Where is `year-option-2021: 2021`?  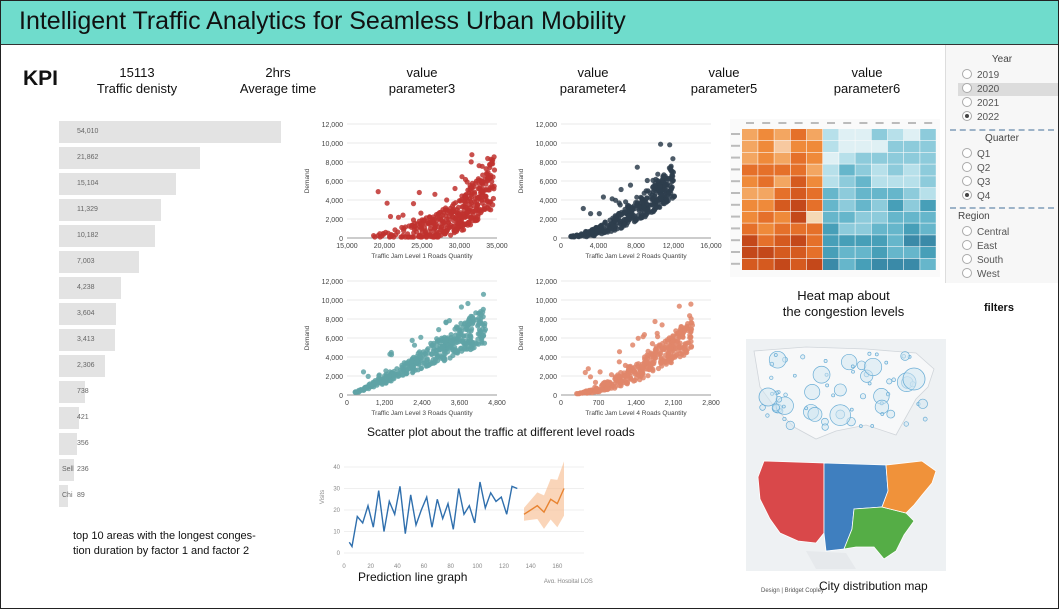 year-option-2021: 2021 is located at coordinates (980, 103).